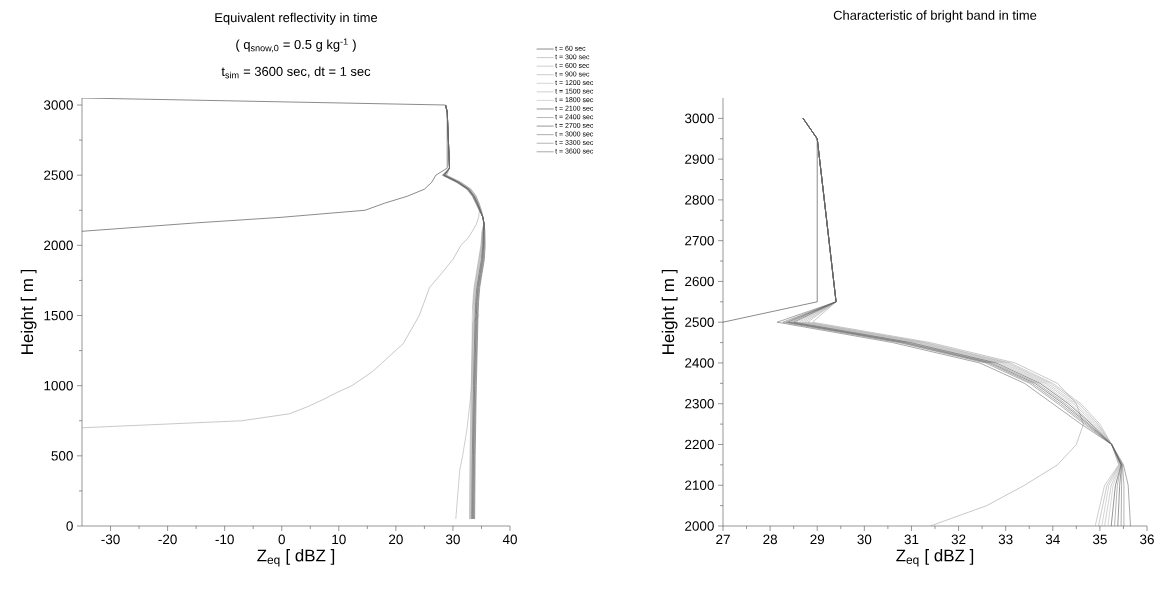 This screenshot has width=1164, height=592. Describe the element at coordinates (699, 200) in the screenshot. I see `y-tick-label: 2800` at that location.